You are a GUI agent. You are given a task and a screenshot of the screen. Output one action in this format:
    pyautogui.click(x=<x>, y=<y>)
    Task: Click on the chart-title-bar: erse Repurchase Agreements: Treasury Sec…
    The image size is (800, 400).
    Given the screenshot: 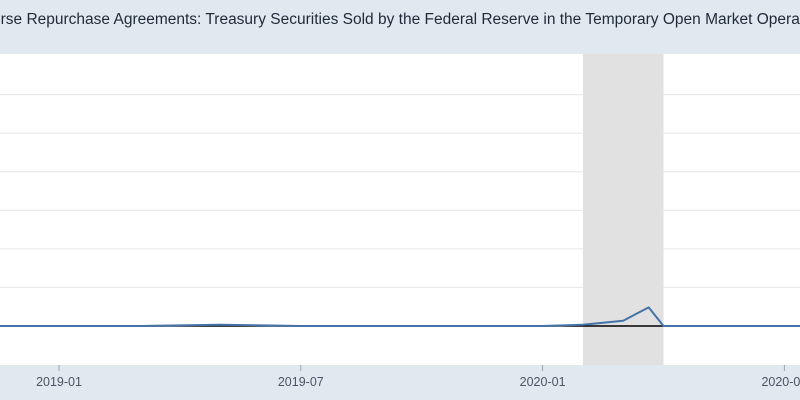 What is the action you would take?
    pyautogui.click(x=400, y=21)
    